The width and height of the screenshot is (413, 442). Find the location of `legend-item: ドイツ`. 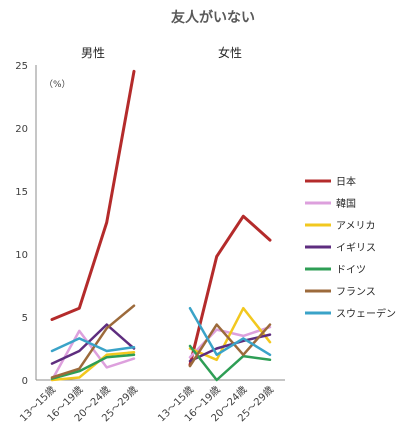

legend-item: ドイツ is located at coordinates (335, 270).